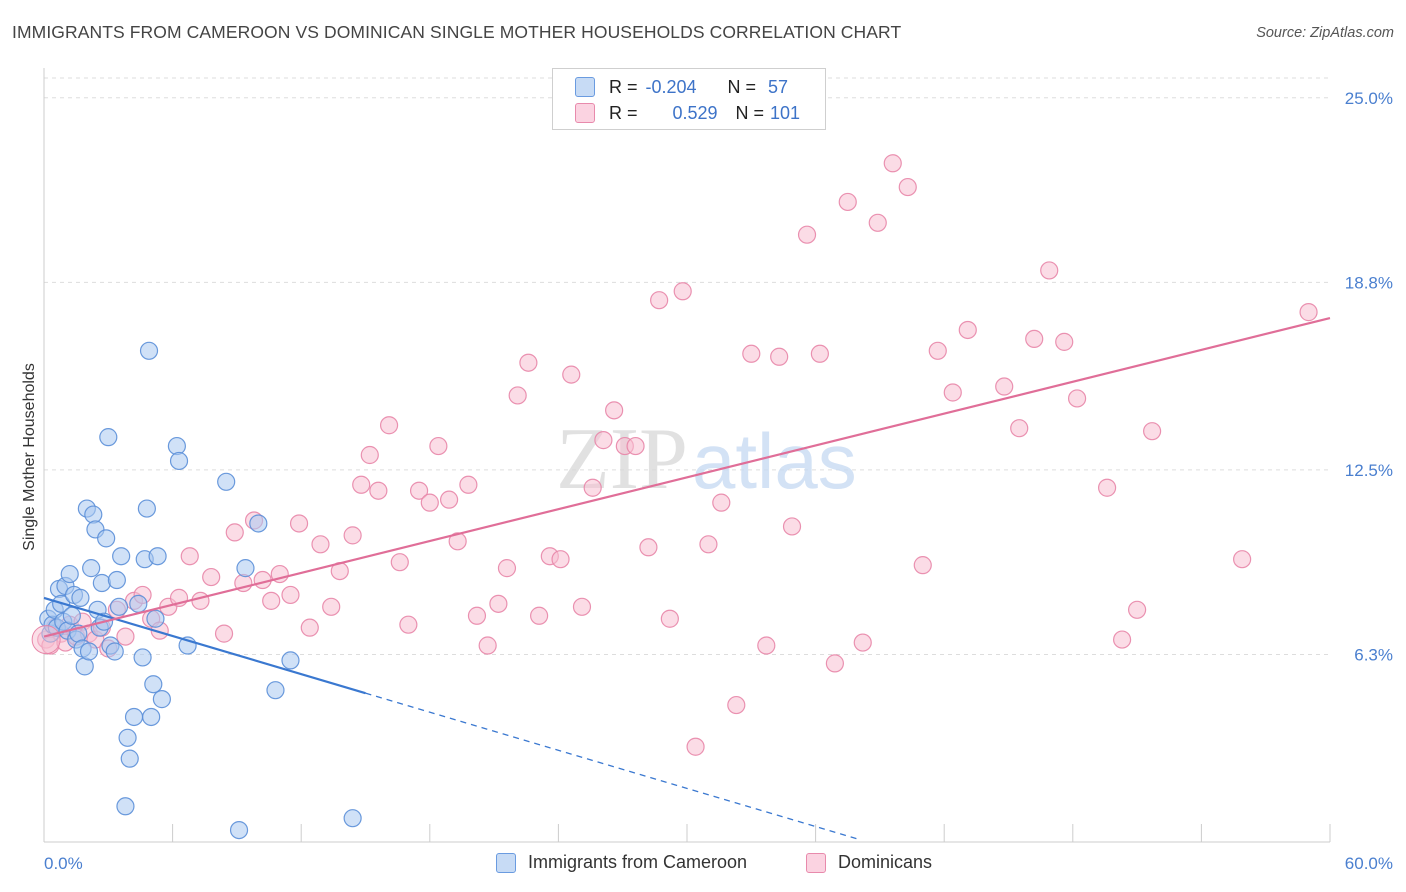  I want to click on legend-item-dominicans: Dominicans, so click(869, 862).